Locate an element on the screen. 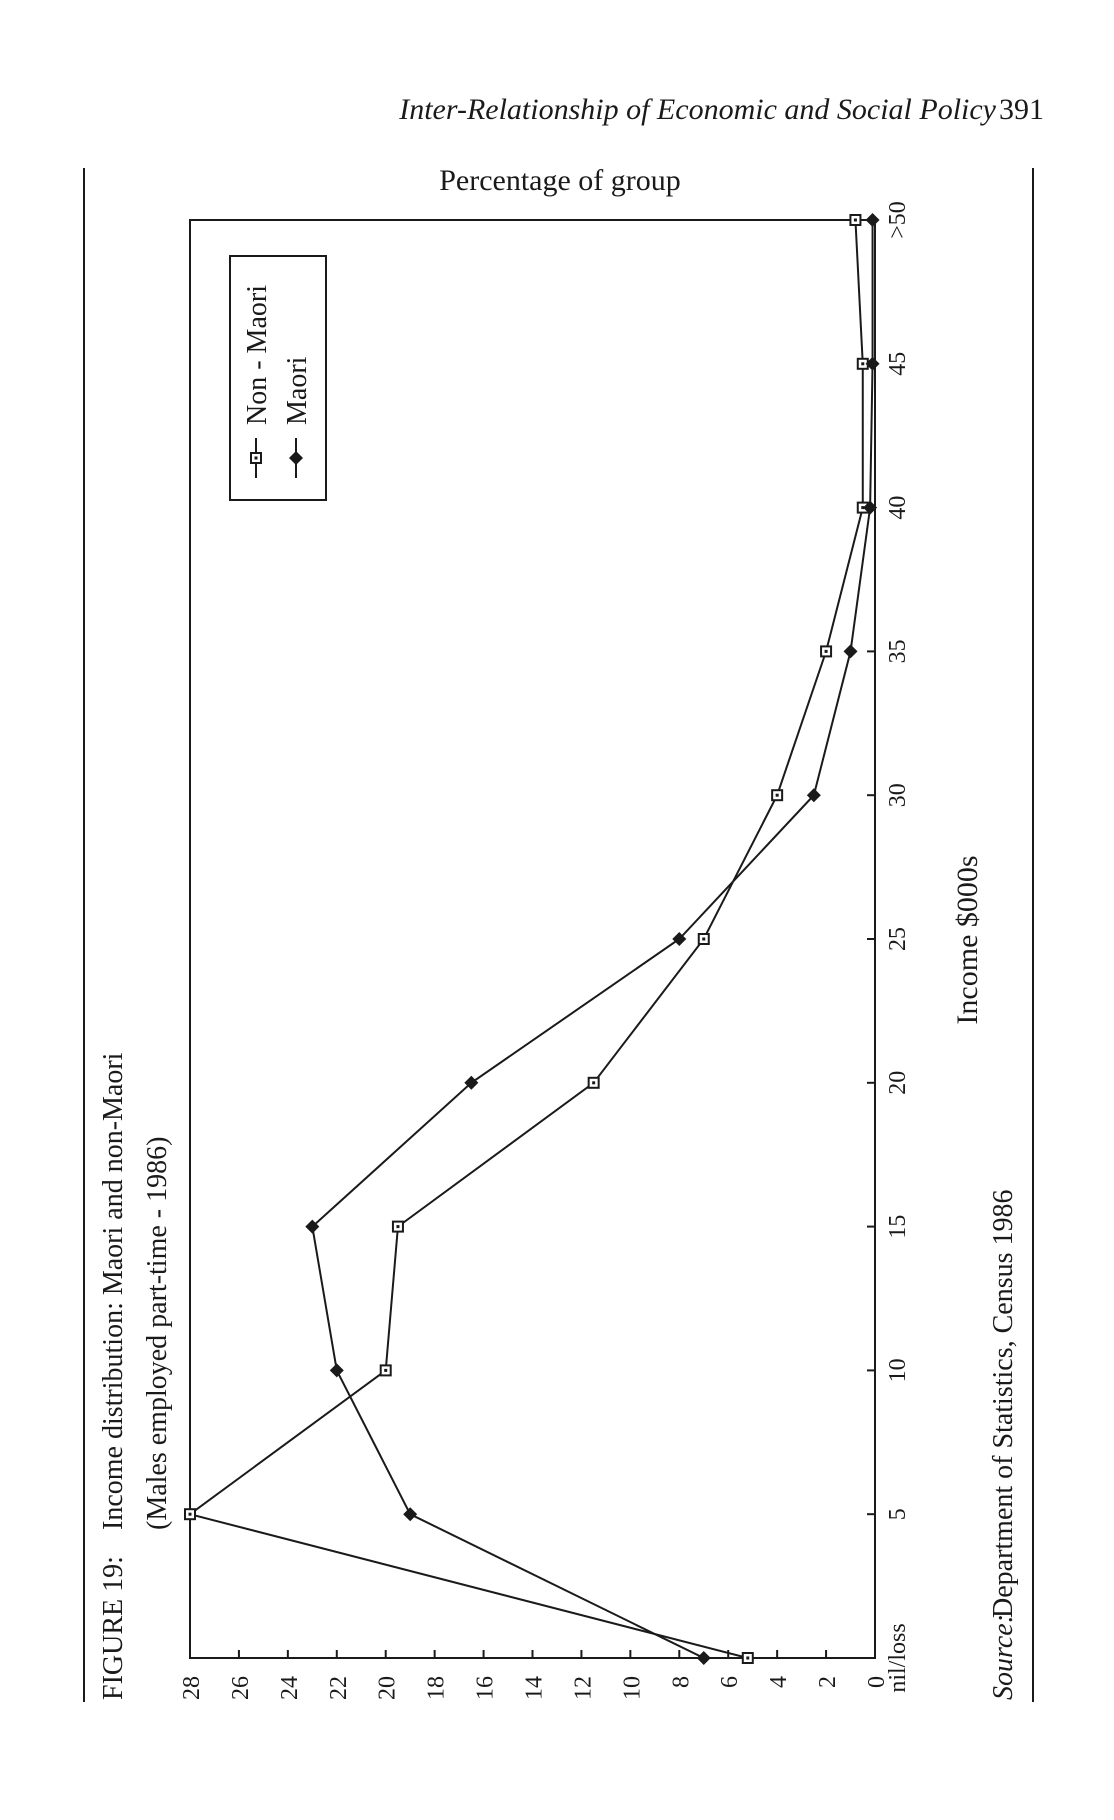 The image size is (1114, 1820). y-axis-title: Percentage of group is located at coordinates (560, 180).